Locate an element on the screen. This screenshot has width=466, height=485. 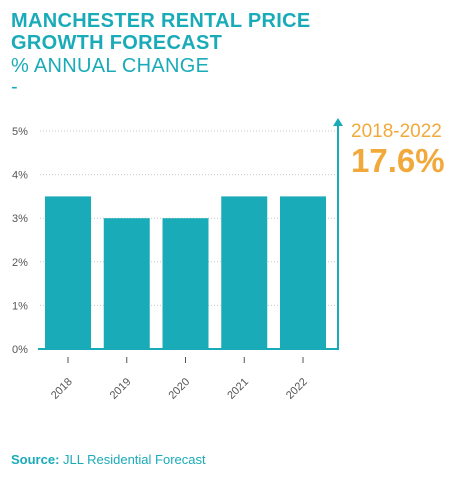
source-text: JLL Residential Forecast is located at coordinates (132, 459).